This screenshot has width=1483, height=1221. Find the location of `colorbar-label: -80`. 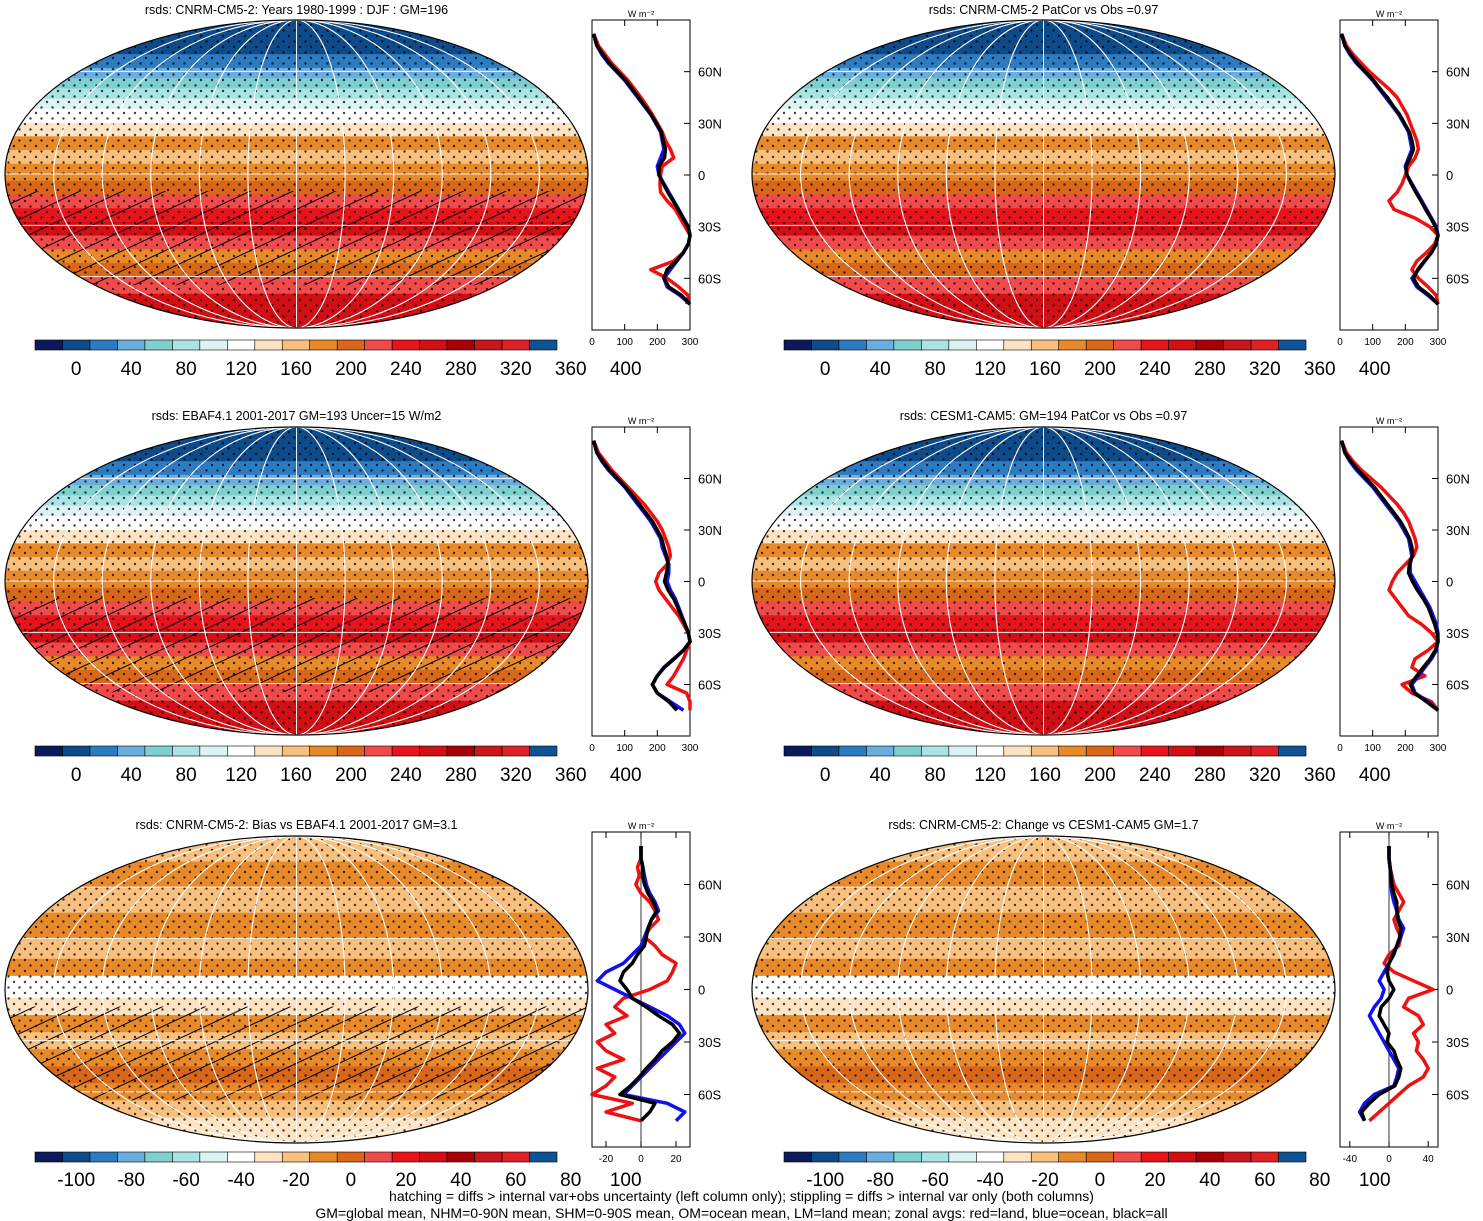

colorbar-label: -80 is located at coordinates (879, 1180).